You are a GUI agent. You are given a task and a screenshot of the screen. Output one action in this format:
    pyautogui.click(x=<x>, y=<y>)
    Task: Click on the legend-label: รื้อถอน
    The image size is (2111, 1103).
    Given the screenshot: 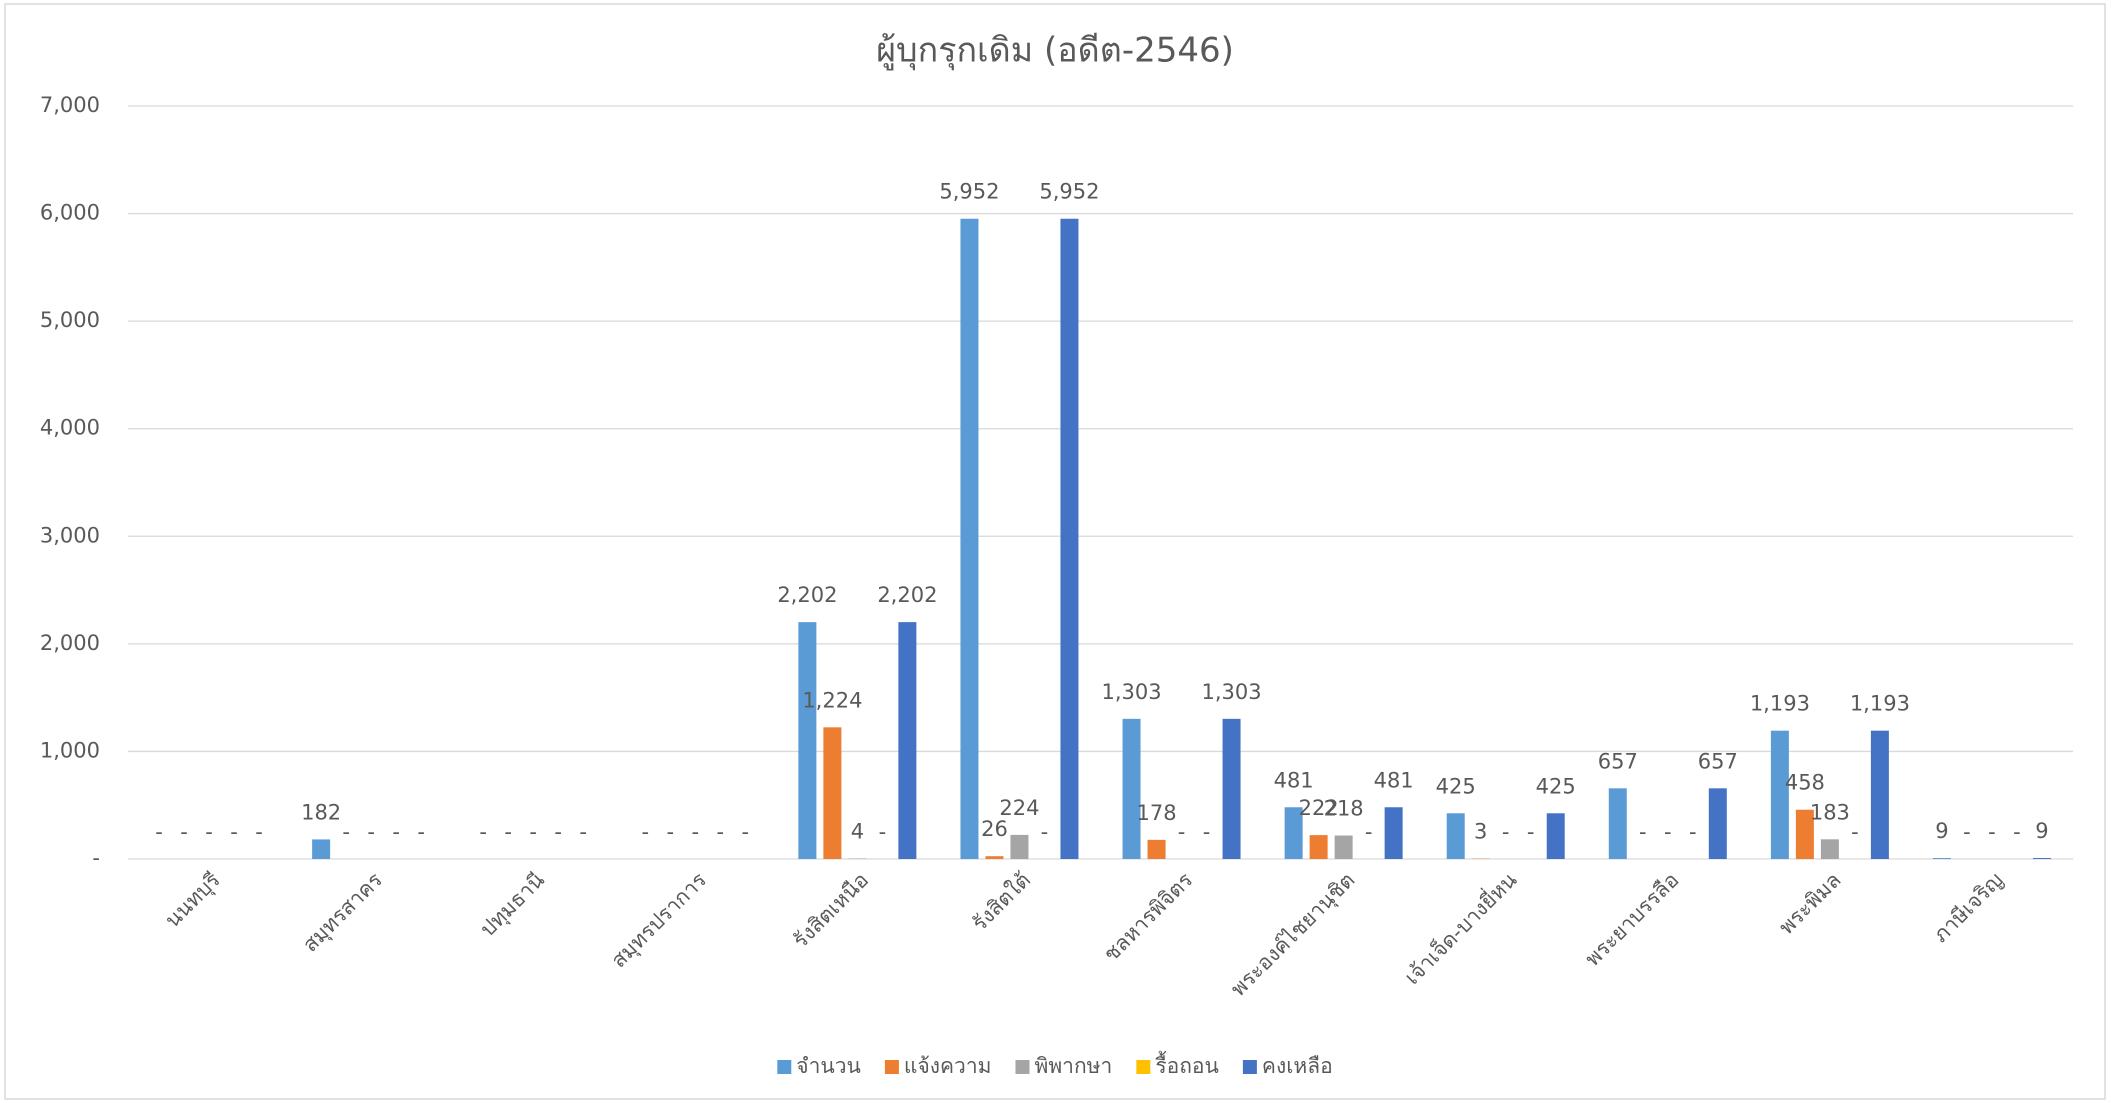 What is the action you would take?
    pyautogui.click(x=1187, y=1064)
    